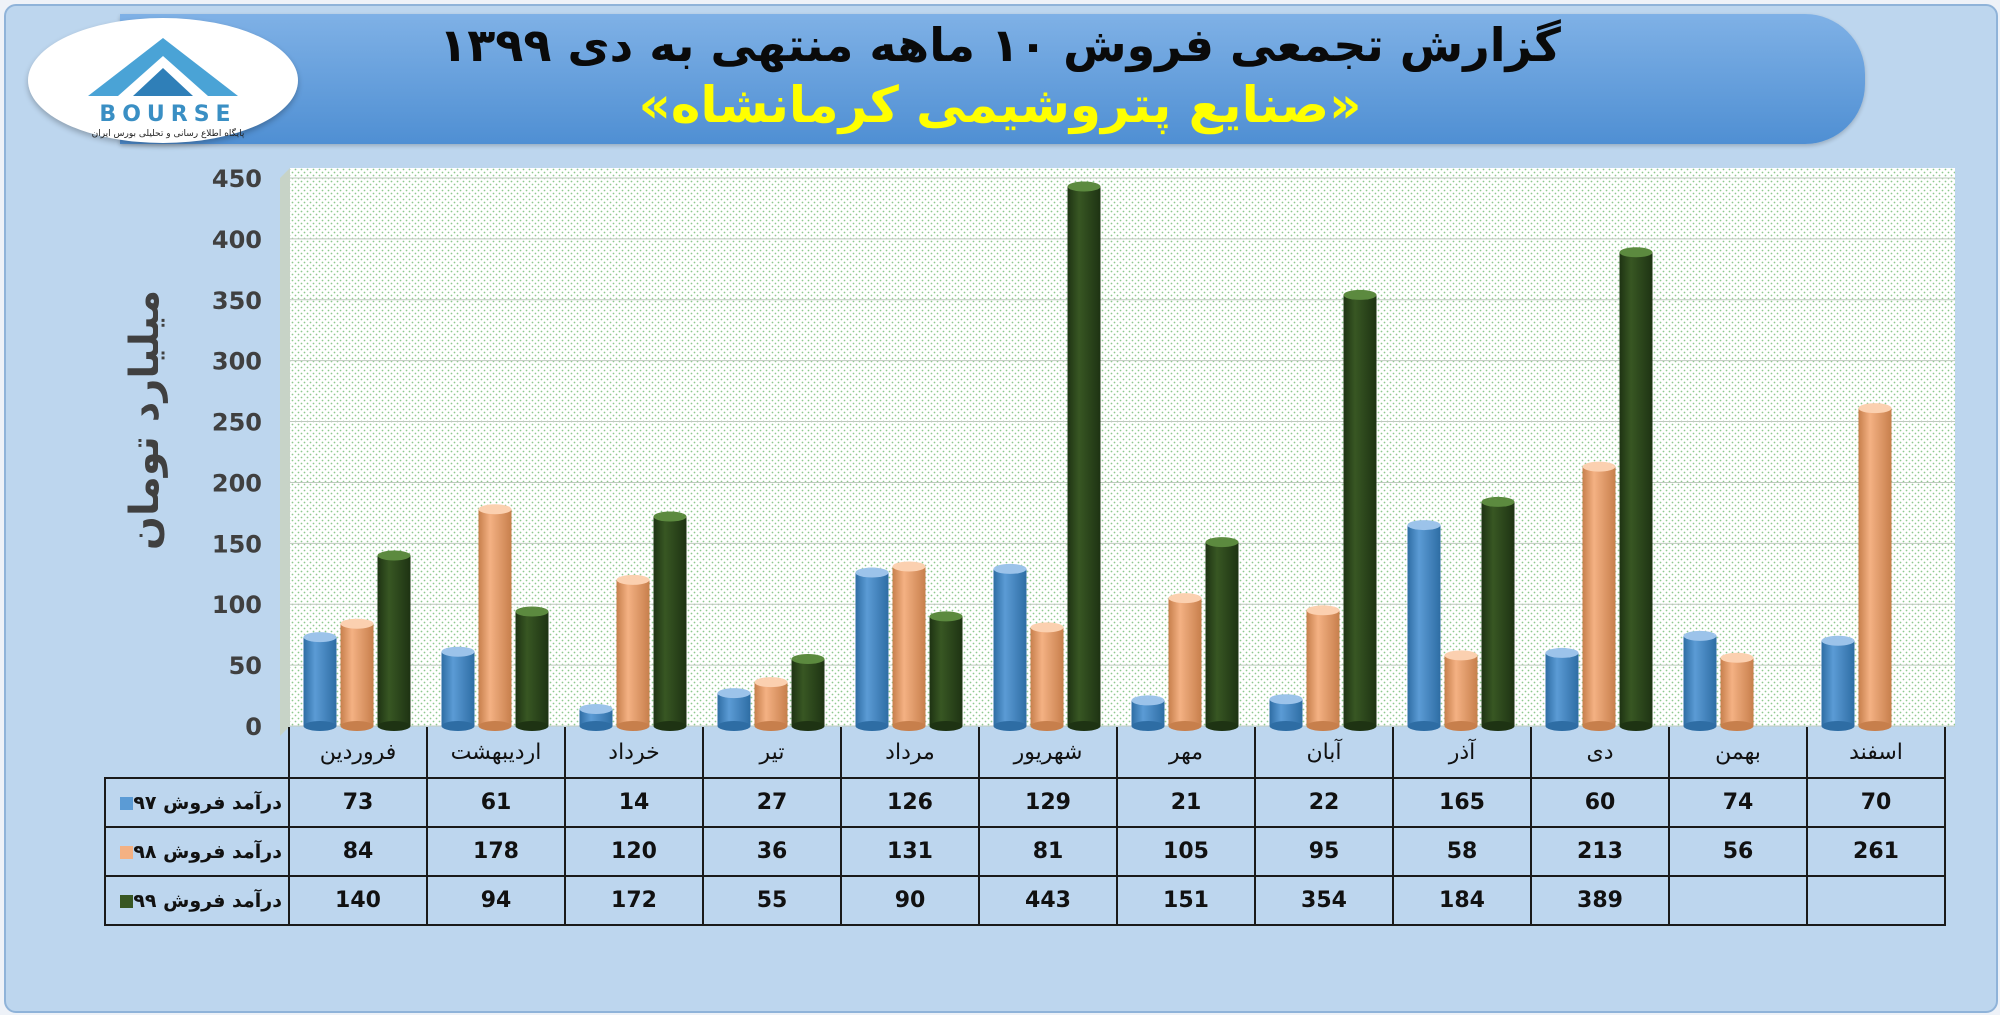 The width and height of the screenshot is (2000, 1015). I want to click on data-label: 73, so click(358, 802).